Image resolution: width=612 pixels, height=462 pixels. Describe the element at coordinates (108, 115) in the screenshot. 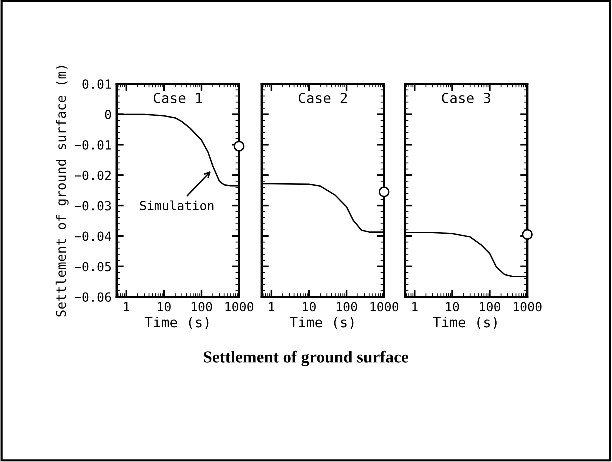

I see `y-tick-label: 0` at that location.